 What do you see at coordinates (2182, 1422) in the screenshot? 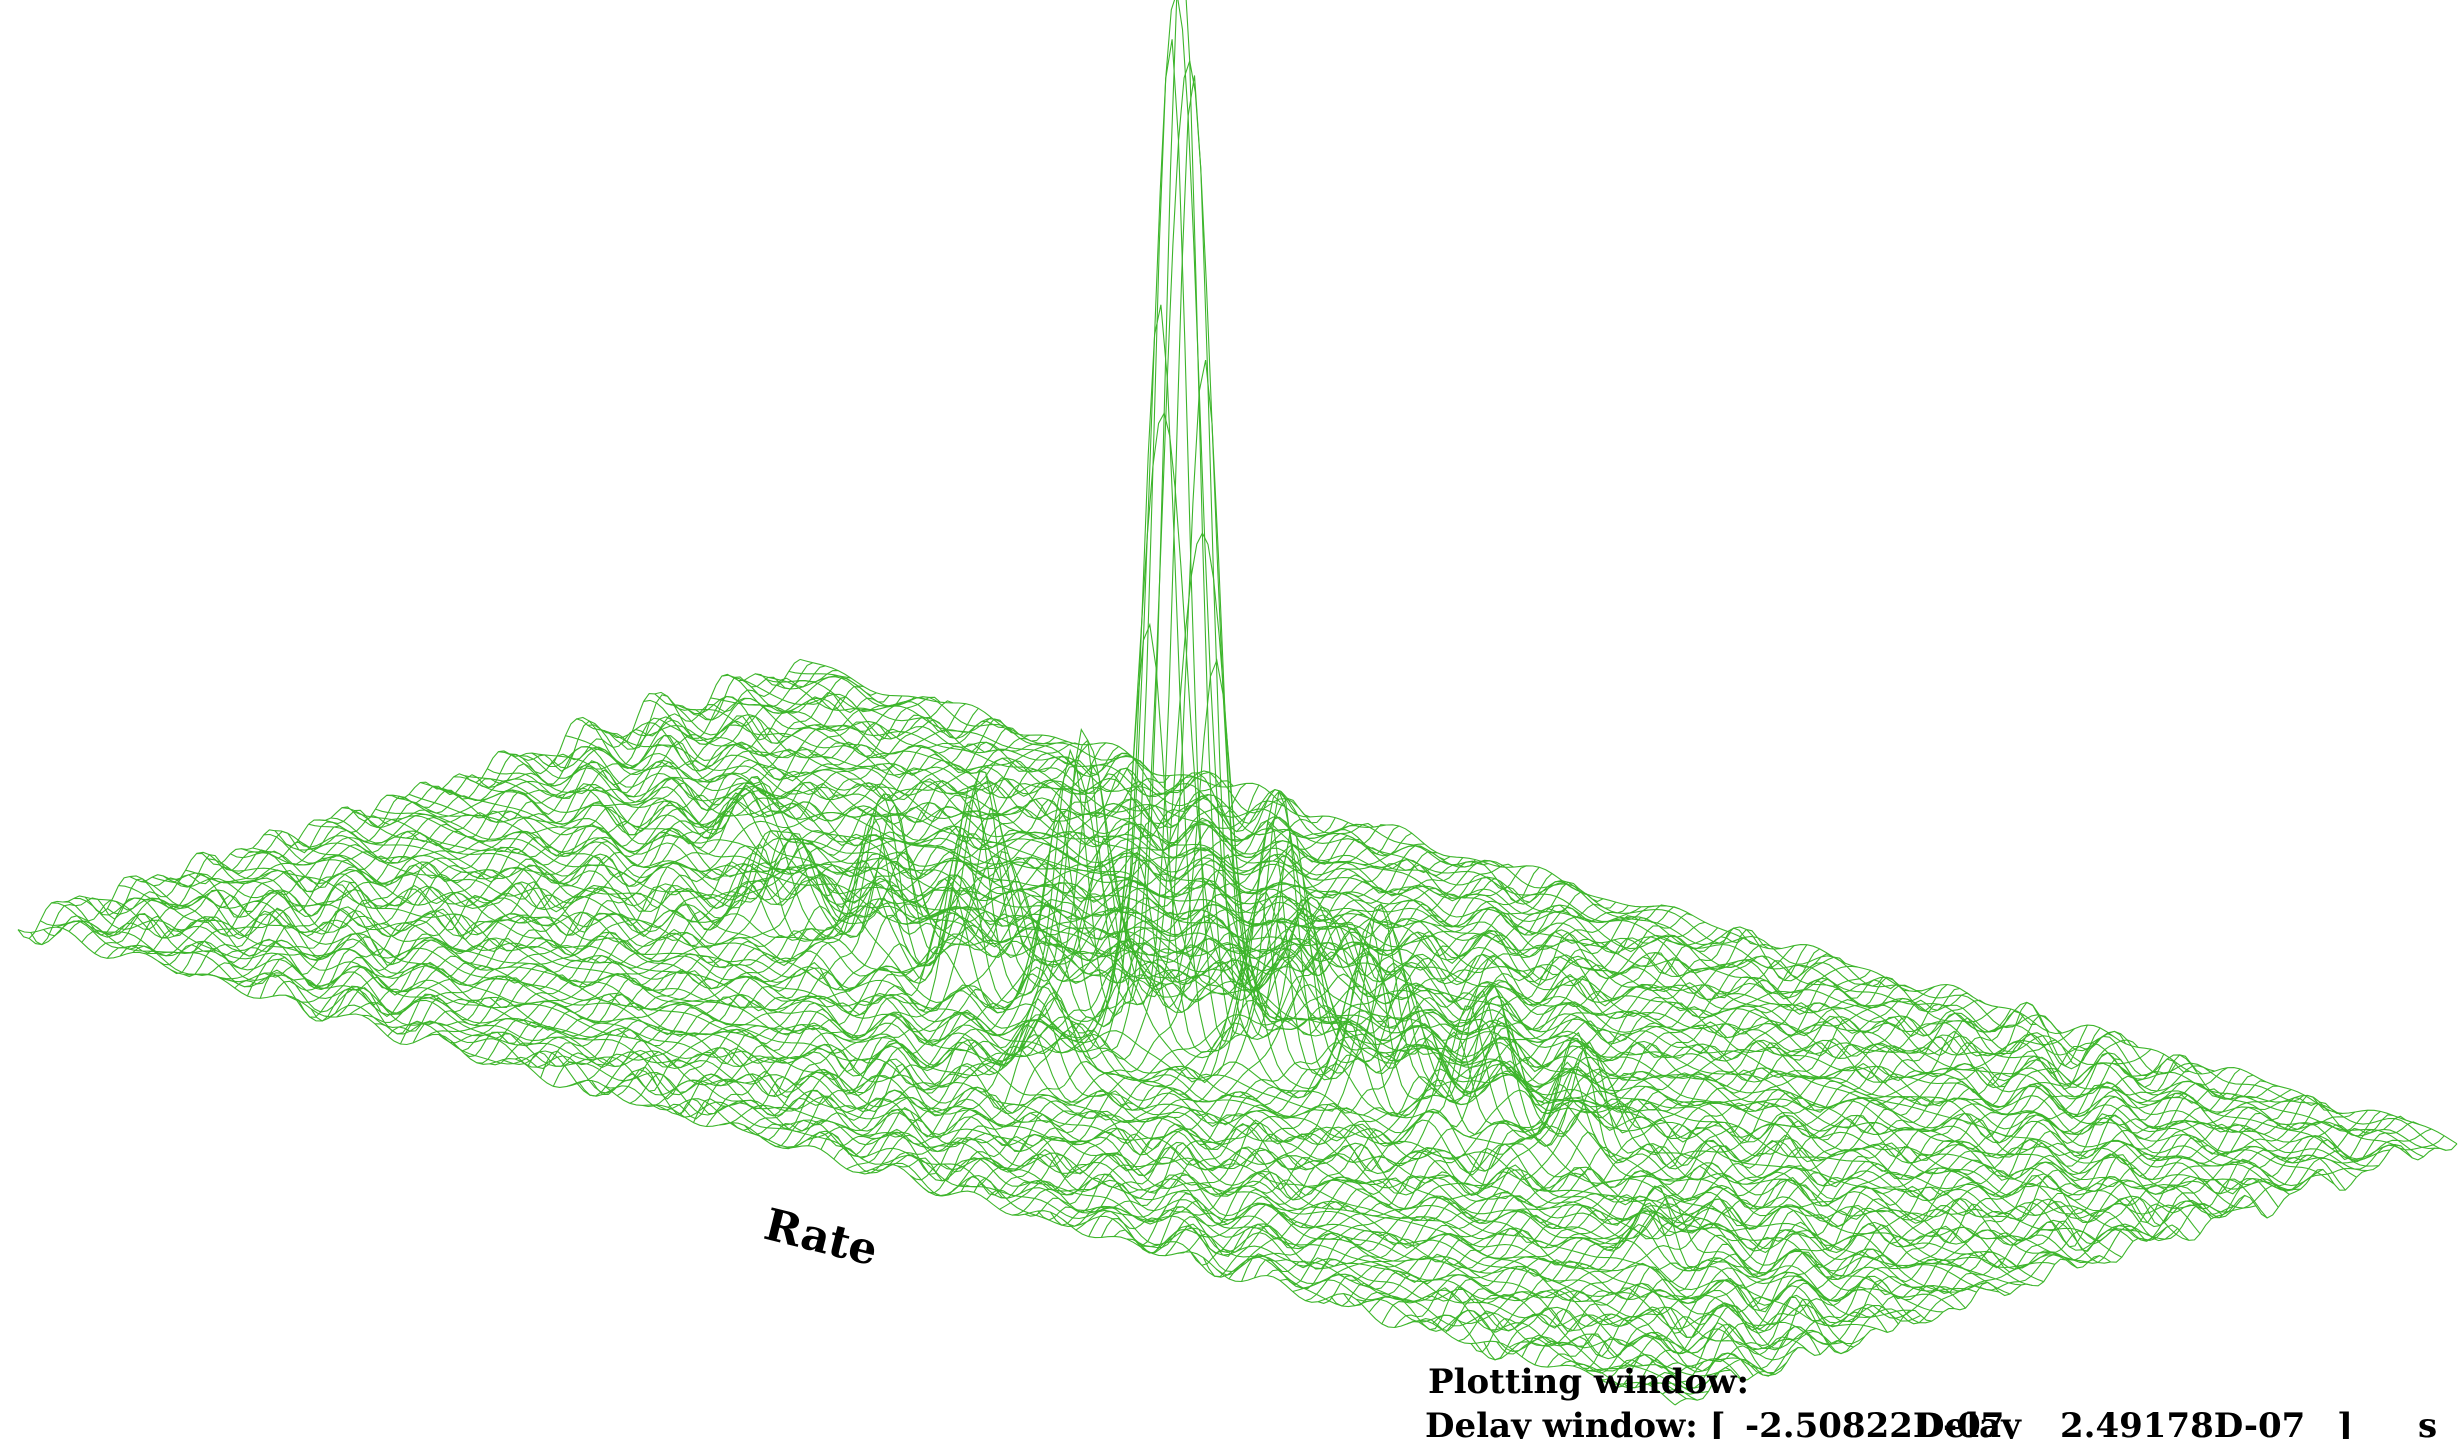
I see `delay-window-max: 2.49178D-07` at bounding box center [2182, 1422].